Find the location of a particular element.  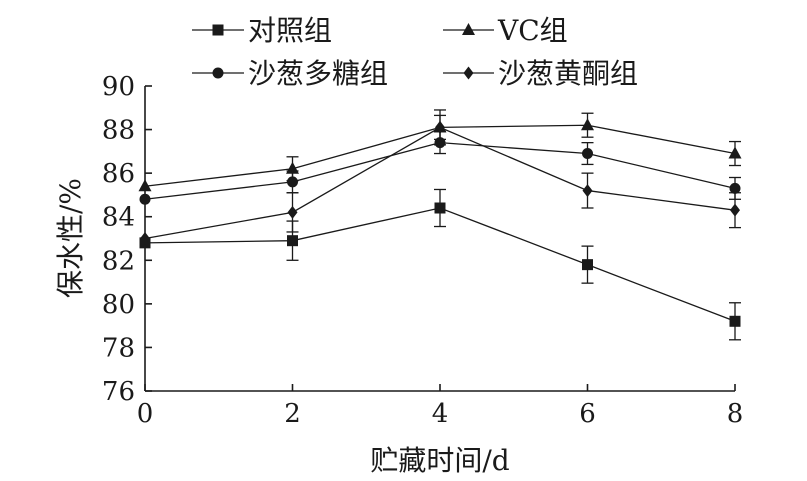

y-tick-label: 82 is located at coordinates (118, 261).